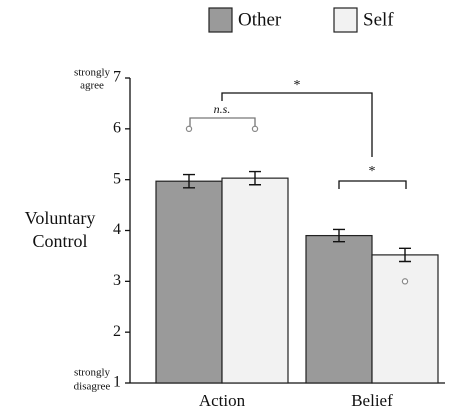  I want to click on y-tick-label: 1, so click(117, 382).